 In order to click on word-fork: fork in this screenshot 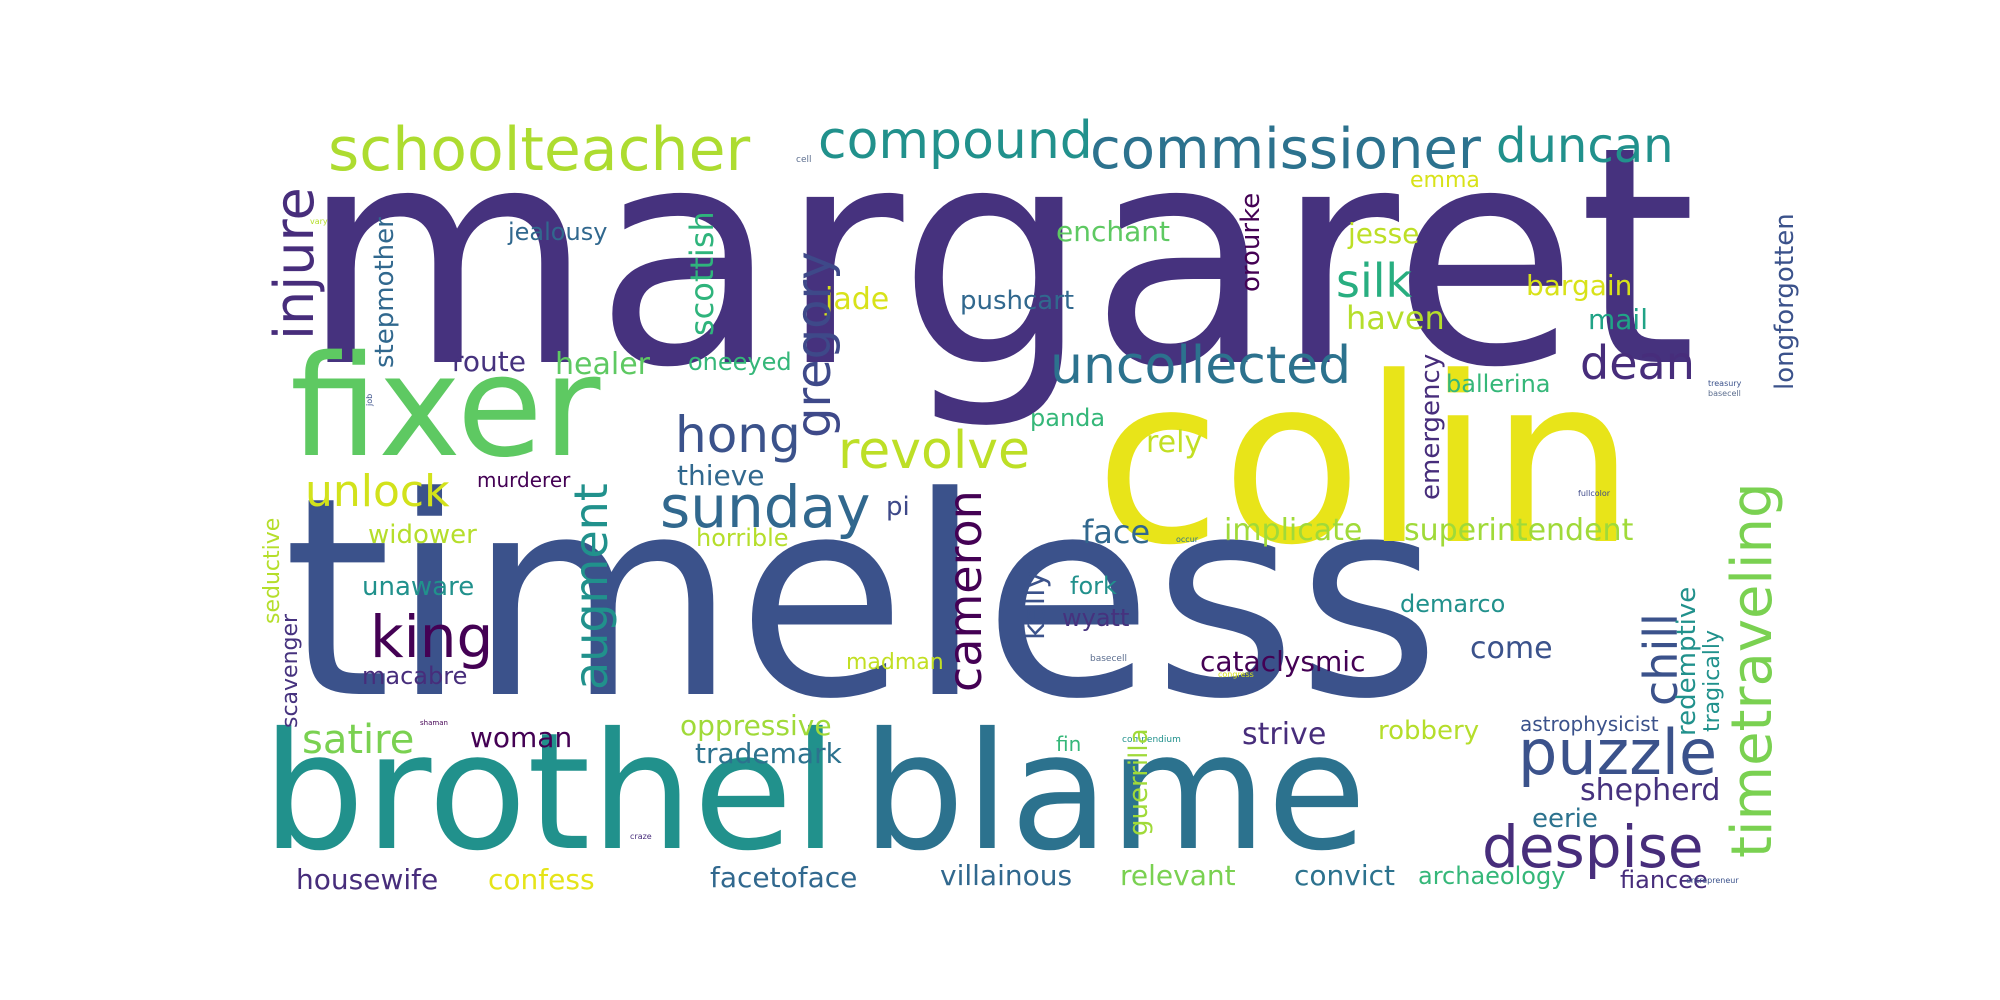, I will do `click(1093, 586)`.